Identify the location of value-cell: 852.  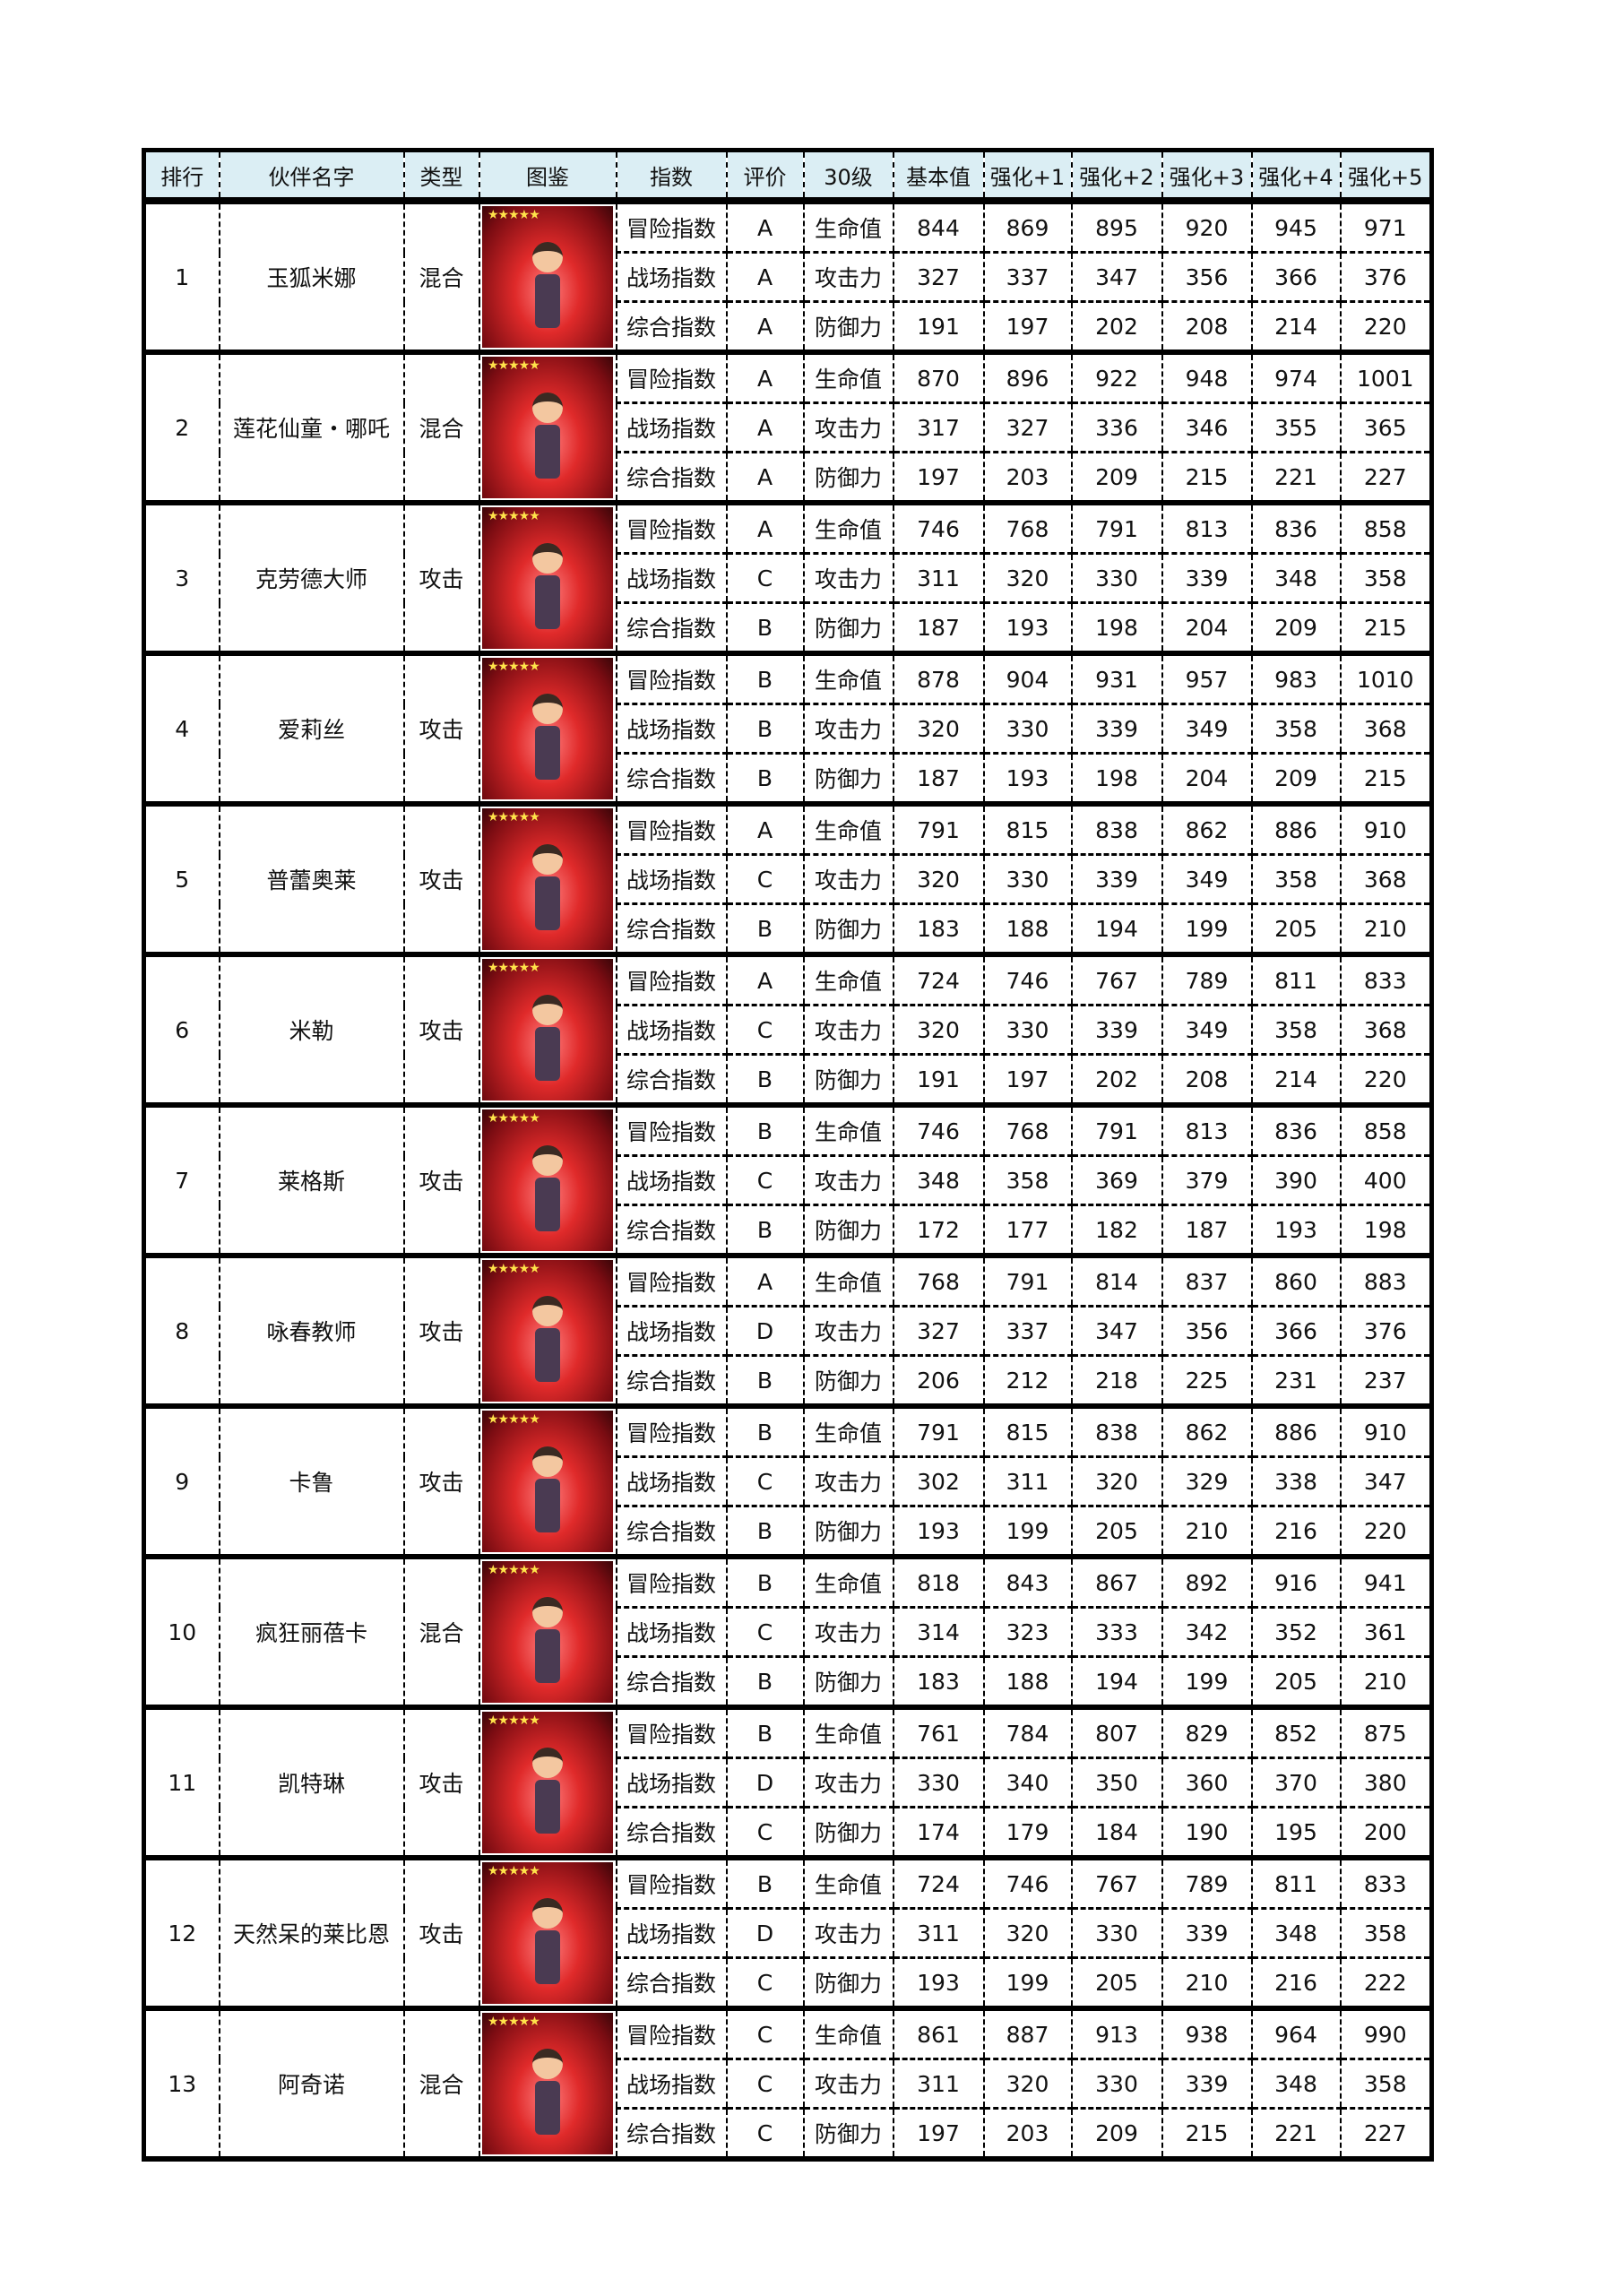
(1296, 1733).